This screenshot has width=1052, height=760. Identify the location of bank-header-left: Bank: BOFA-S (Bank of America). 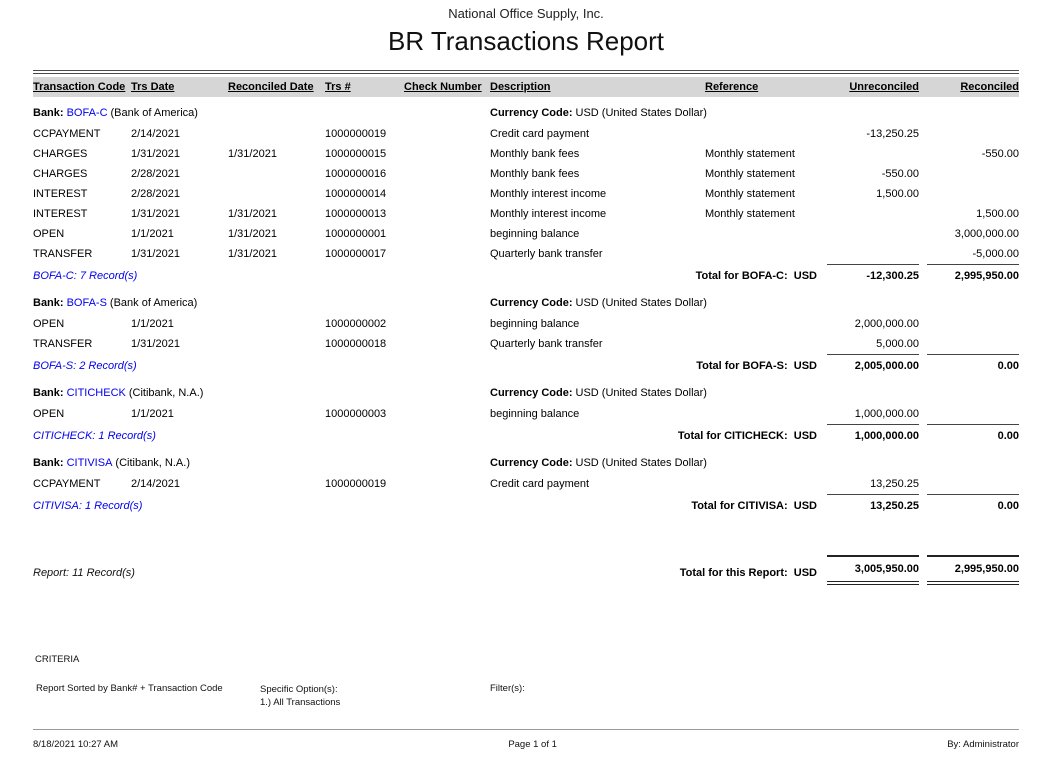
(261, 303).